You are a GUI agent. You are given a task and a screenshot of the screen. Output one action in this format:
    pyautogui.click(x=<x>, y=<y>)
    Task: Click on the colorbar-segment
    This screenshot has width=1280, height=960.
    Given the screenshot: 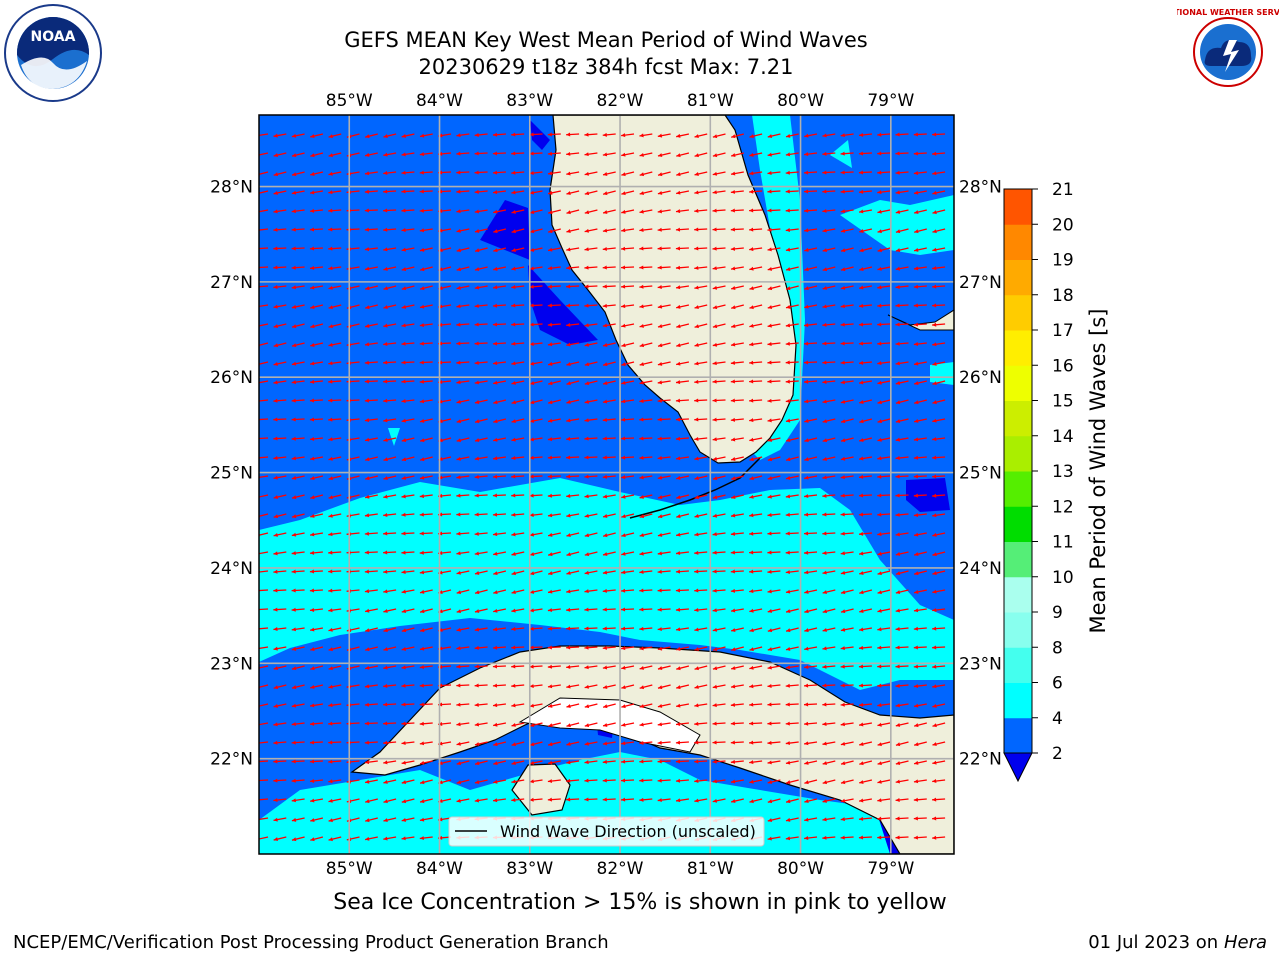 What is the action you would take?
    pyautogui.click(x=1018, y=735)
    